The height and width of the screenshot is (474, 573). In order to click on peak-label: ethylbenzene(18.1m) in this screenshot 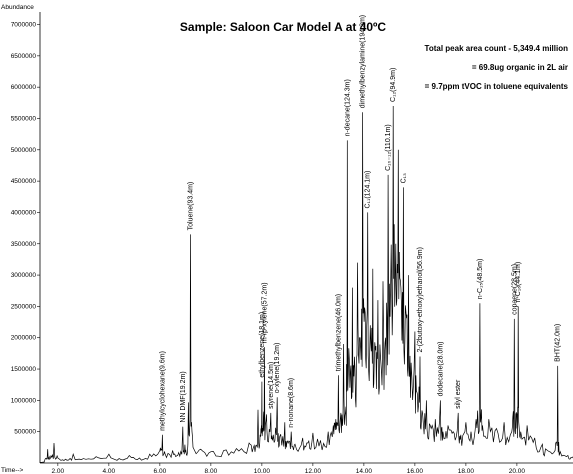, I will do `click(262, 345)`.